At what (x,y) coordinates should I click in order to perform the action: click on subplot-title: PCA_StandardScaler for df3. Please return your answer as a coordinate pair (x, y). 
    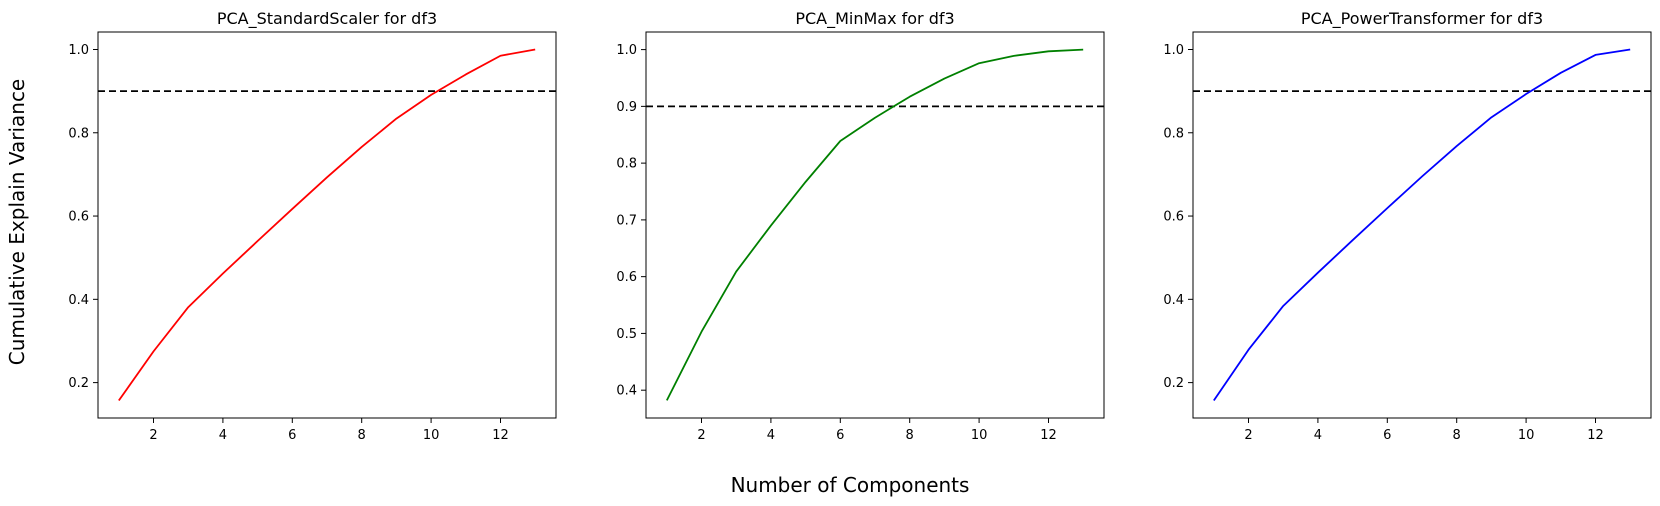
    Looking at the image, I should click on (327, 19).